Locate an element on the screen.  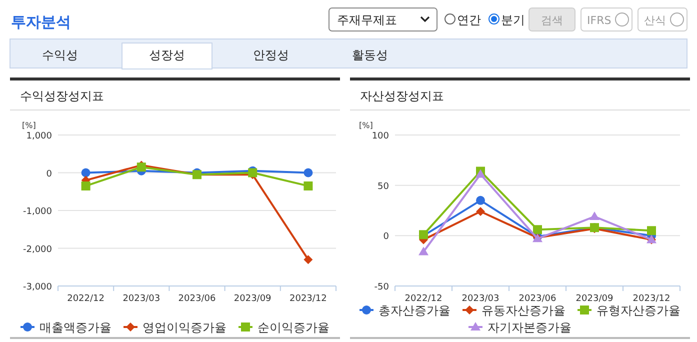
text: 활동성 is located at coordinates (370, 55).